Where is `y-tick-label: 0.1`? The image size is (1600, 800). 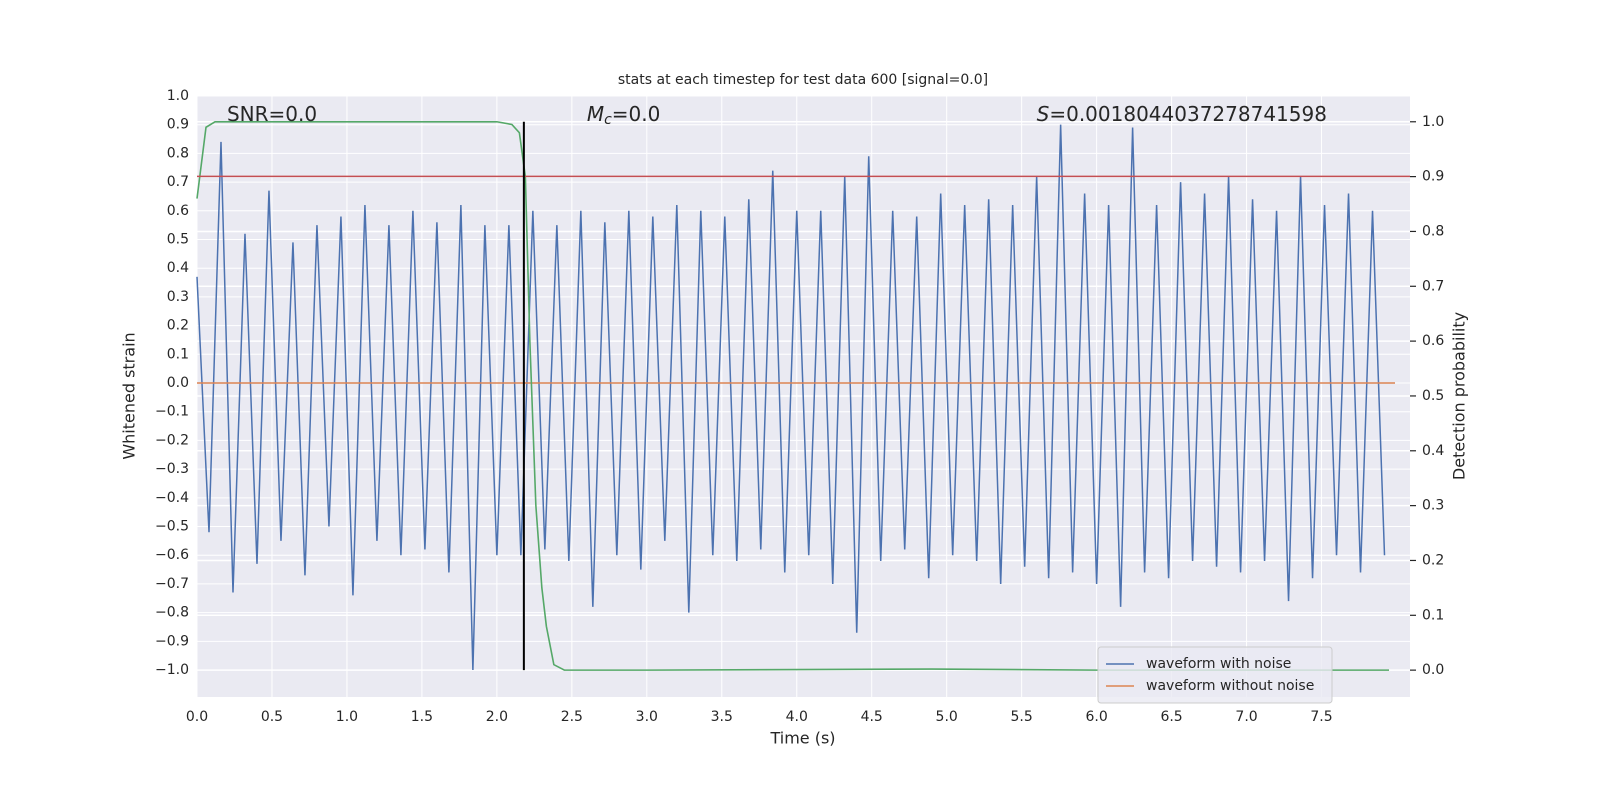 y-tick-label: 0.1 is located at coordinates (178, 354).